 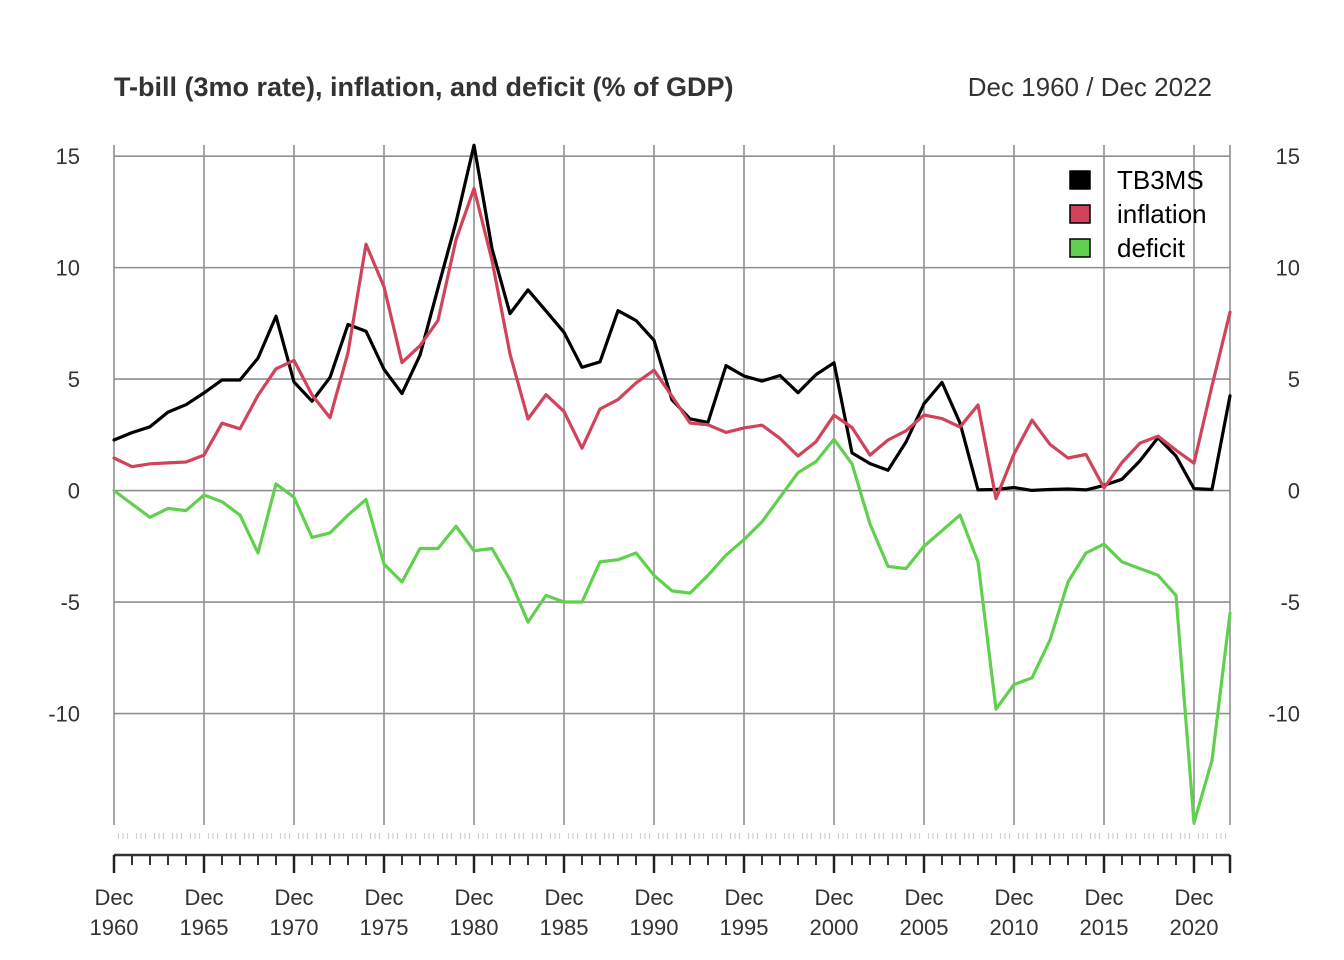 I want to click on y-tick-label-right: -10, so click(x=1284, y=714).